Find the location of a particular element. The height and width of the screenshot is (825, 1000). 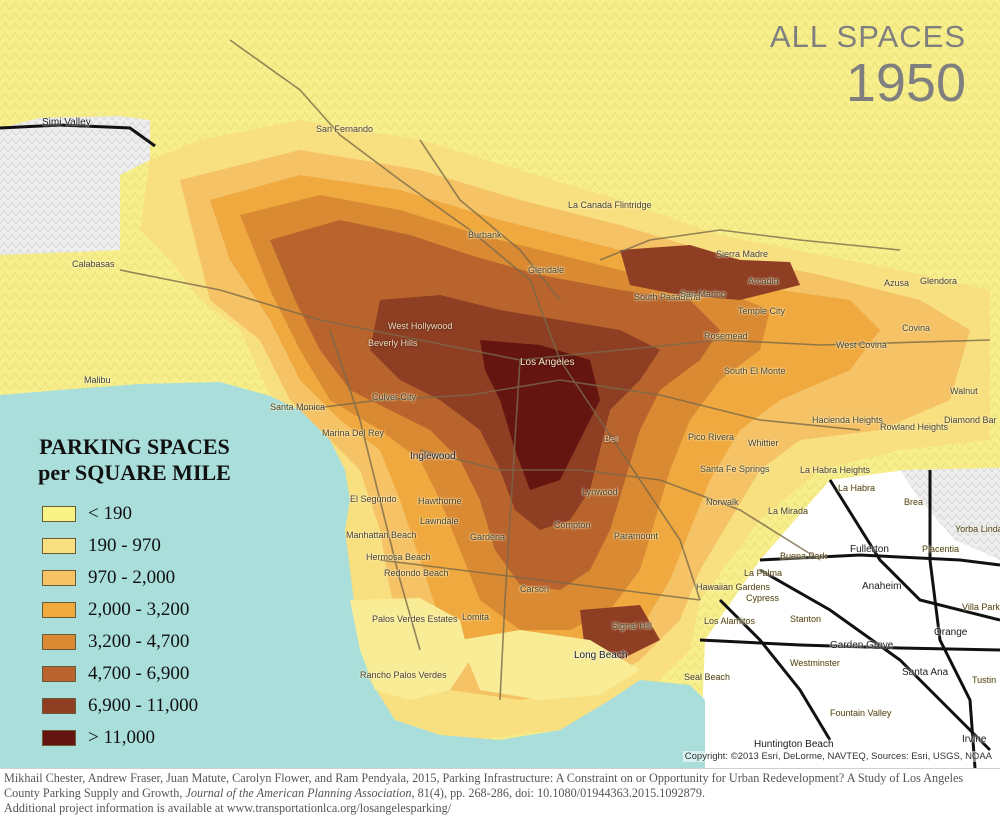

legend-row: 2,000 - 3,200 is located at coordinates (116, 609).